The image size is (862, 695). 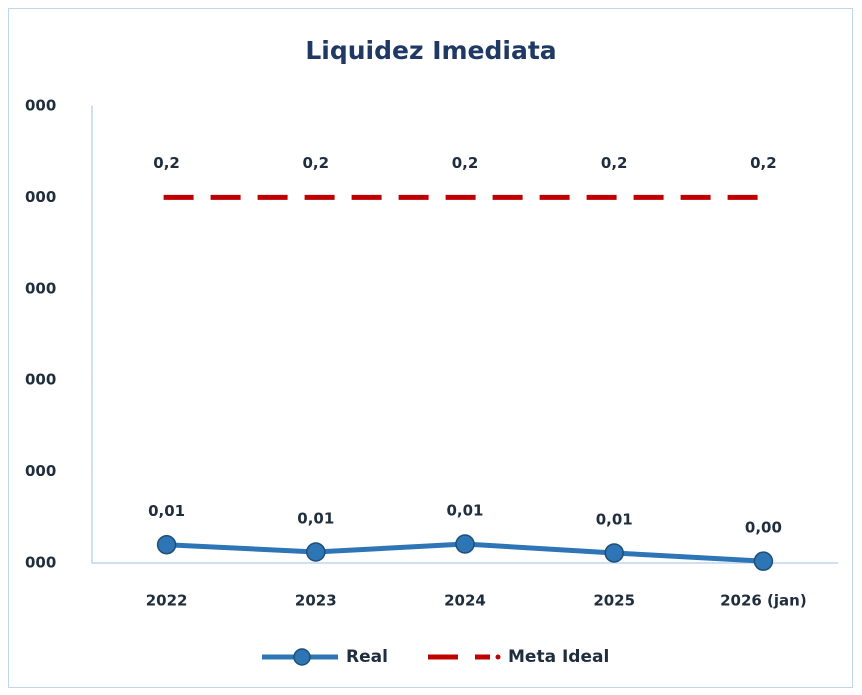 What do you see at coordinates (498, 657) in the screenshot?
I see `legend-dot` at bounding box center [498, 657].